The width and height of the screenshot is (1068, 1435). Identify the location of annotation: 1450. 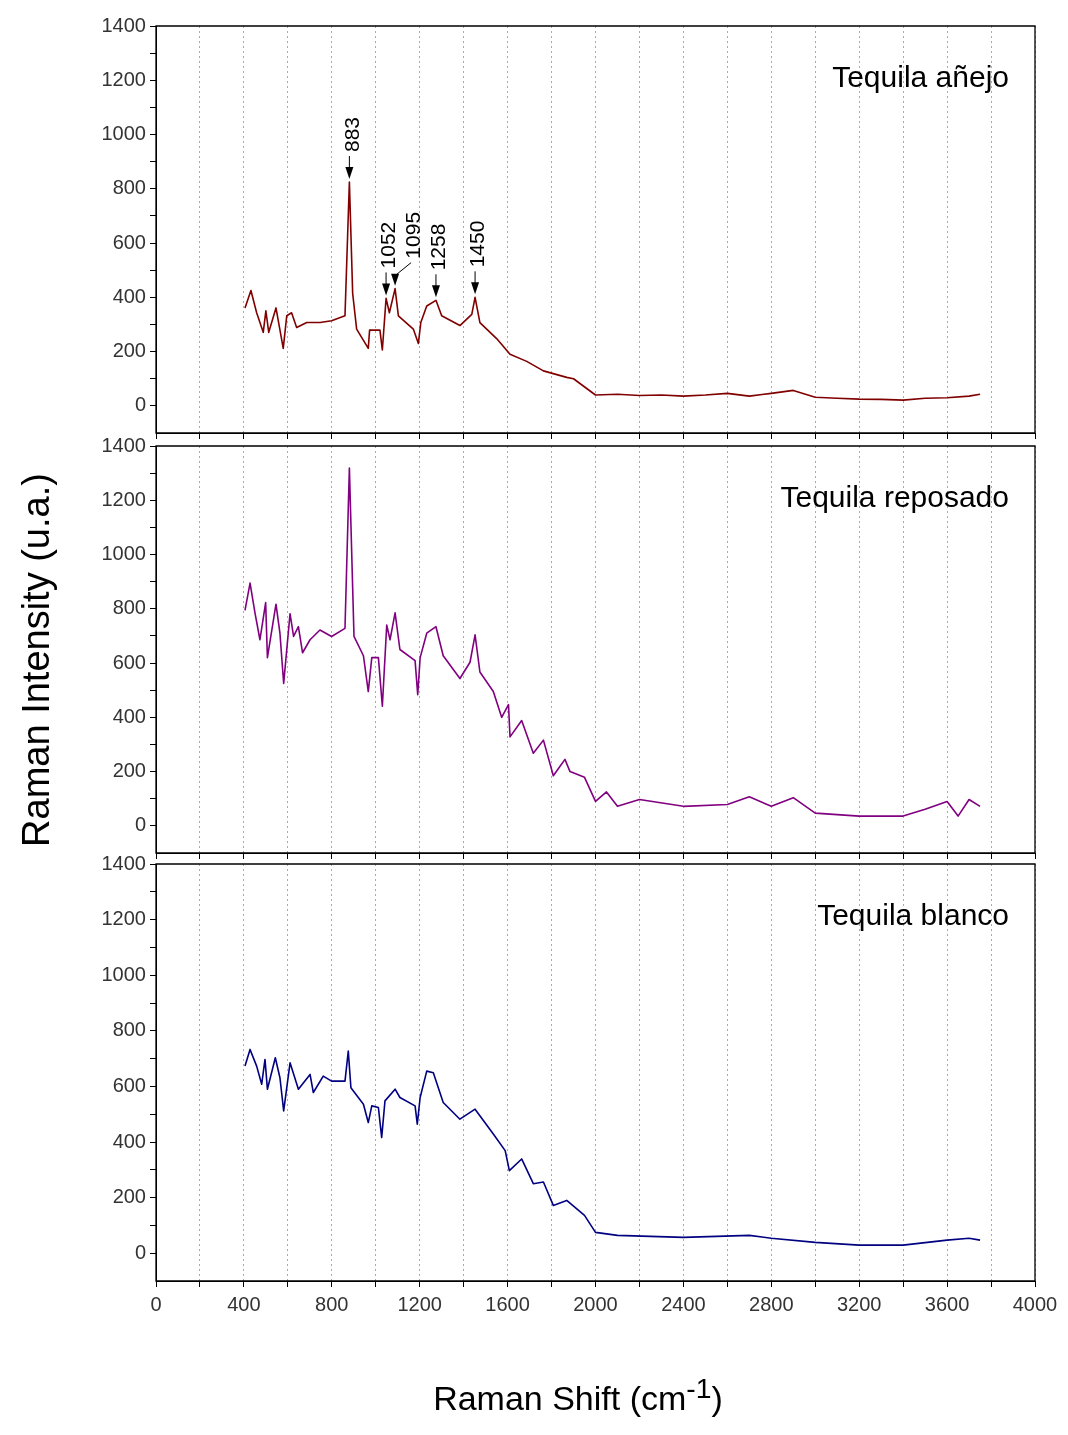
(477, 244).